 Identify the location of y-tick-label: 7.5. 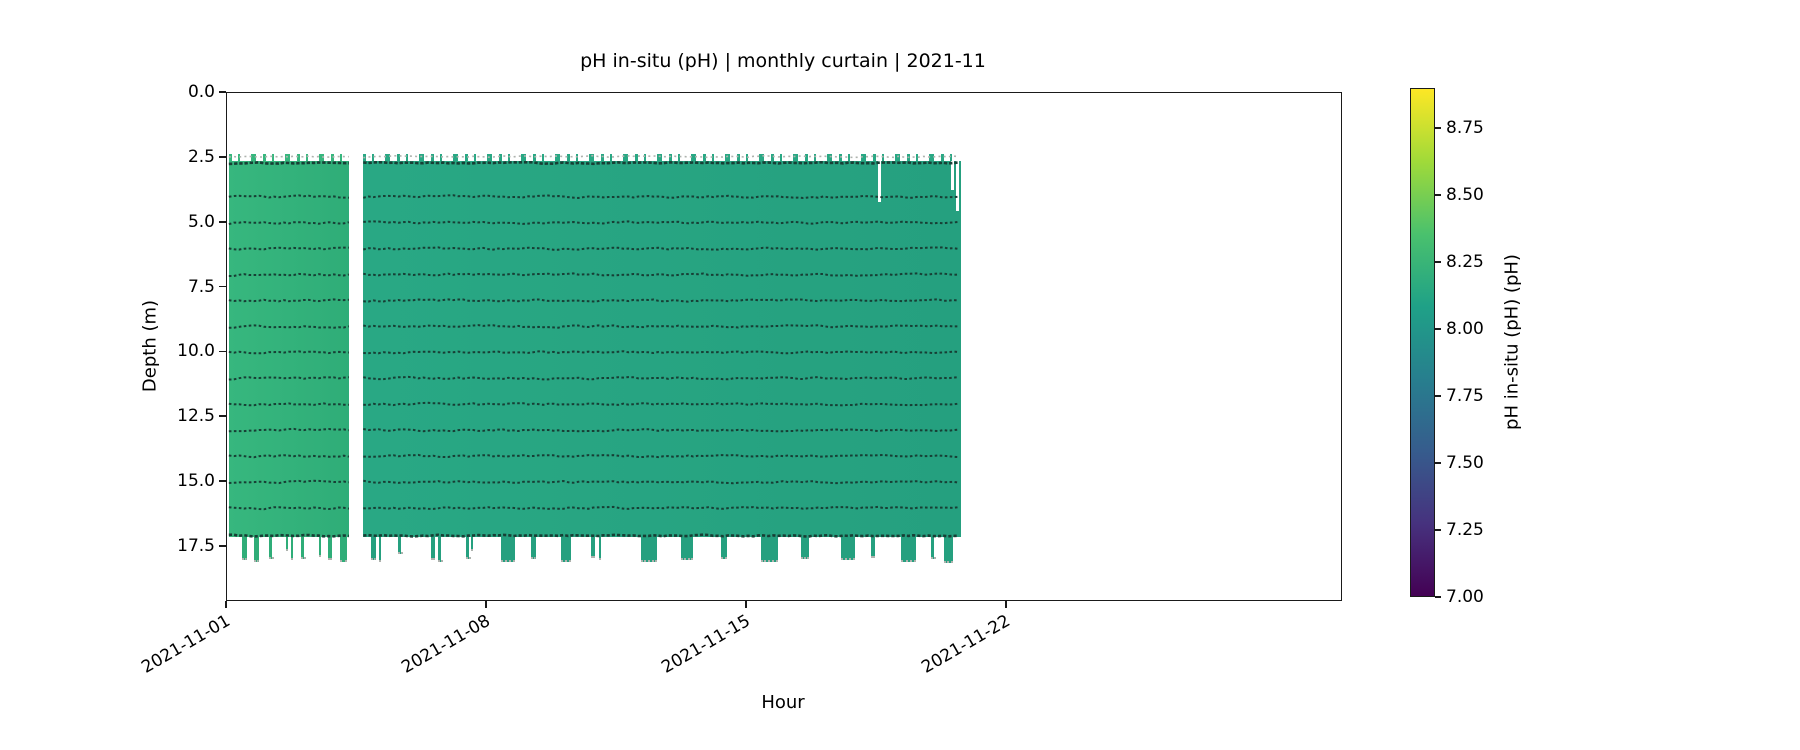
(201, 286).